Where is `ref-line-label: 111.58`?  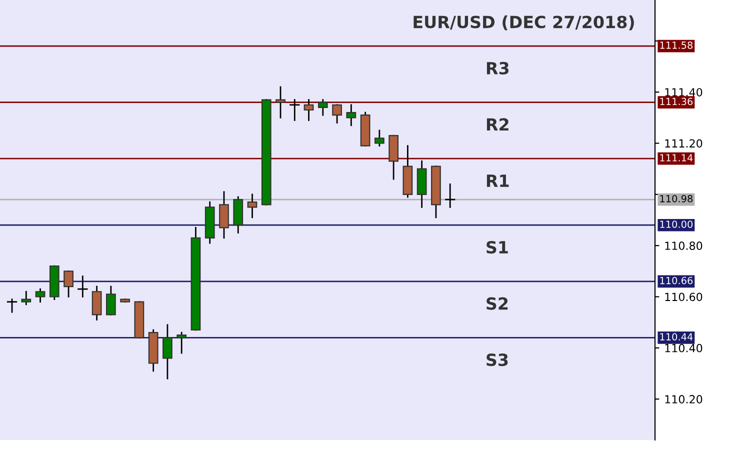
ref-line-label: 111.58 is located at coordinates (676, 45).